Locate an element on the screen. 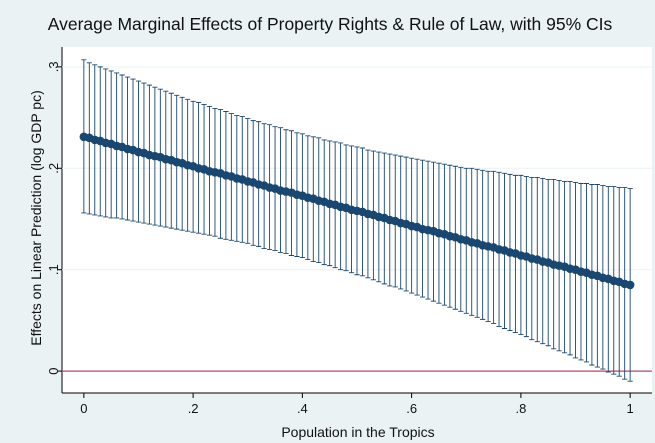  x-tick-label: 1 is located at coordinates (630, 408).